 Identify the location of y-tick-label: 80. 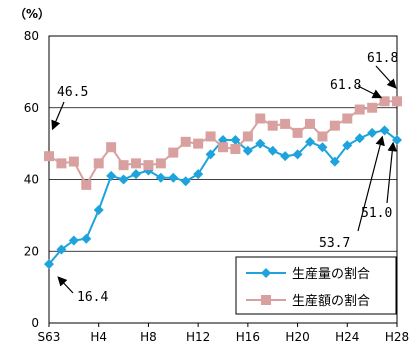
(31, 36).